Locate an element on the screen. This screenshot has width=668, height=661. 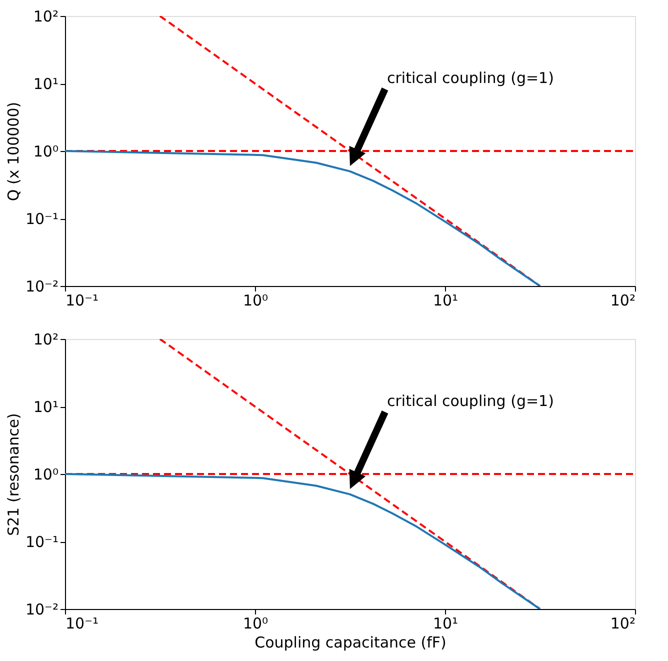
y-axis-title: S21 (resonance) is located at coordinates (13, 474).